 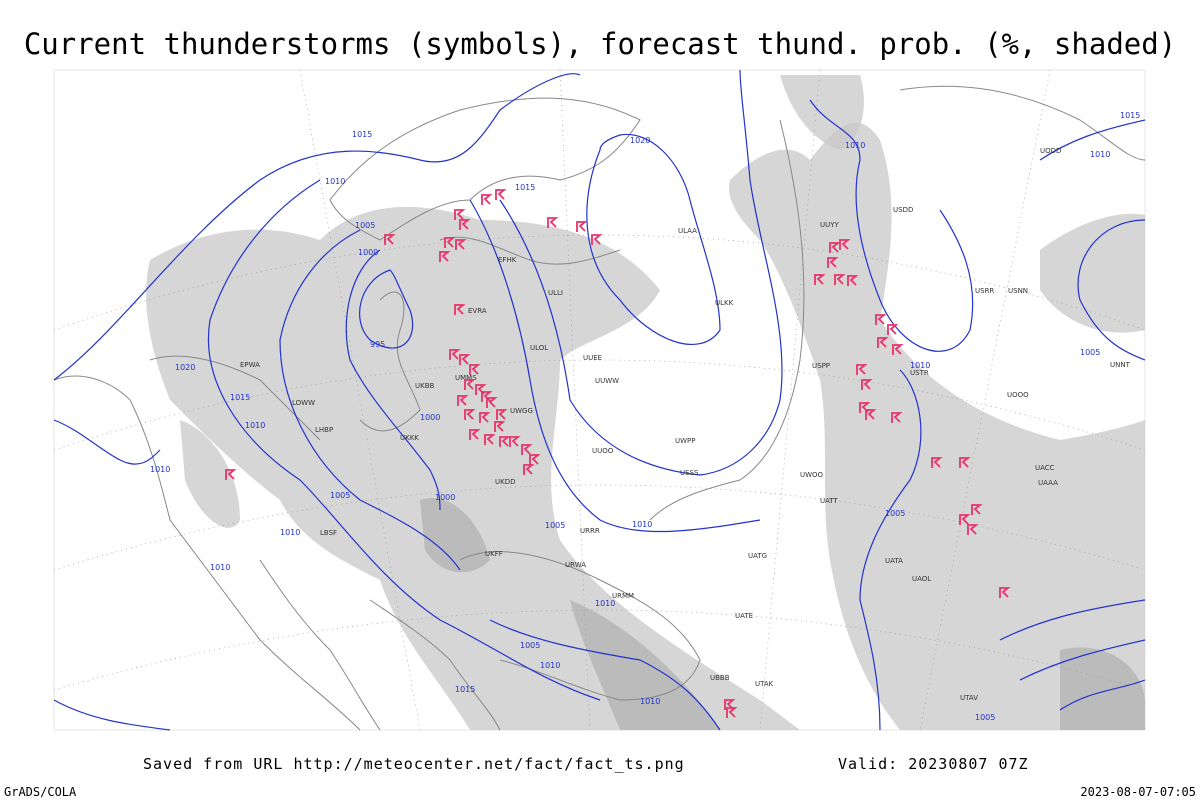 I want to click on station-label: USSS, so click(x=689, y=473).